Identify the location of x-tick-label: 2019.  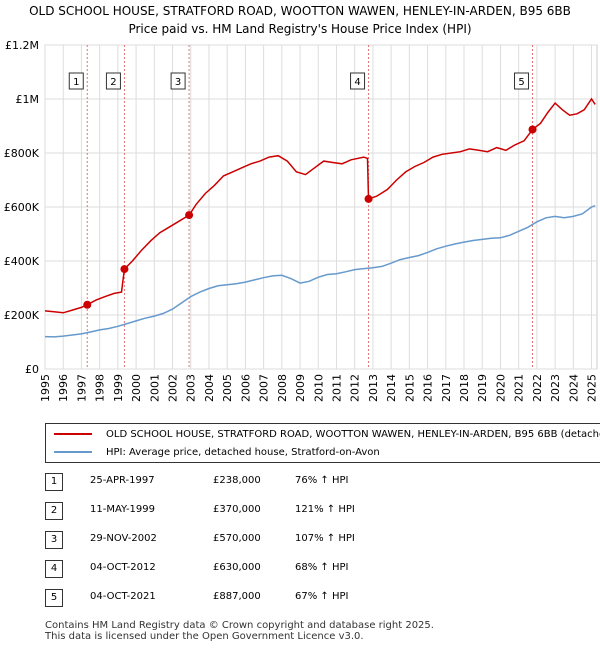
(482, 388).